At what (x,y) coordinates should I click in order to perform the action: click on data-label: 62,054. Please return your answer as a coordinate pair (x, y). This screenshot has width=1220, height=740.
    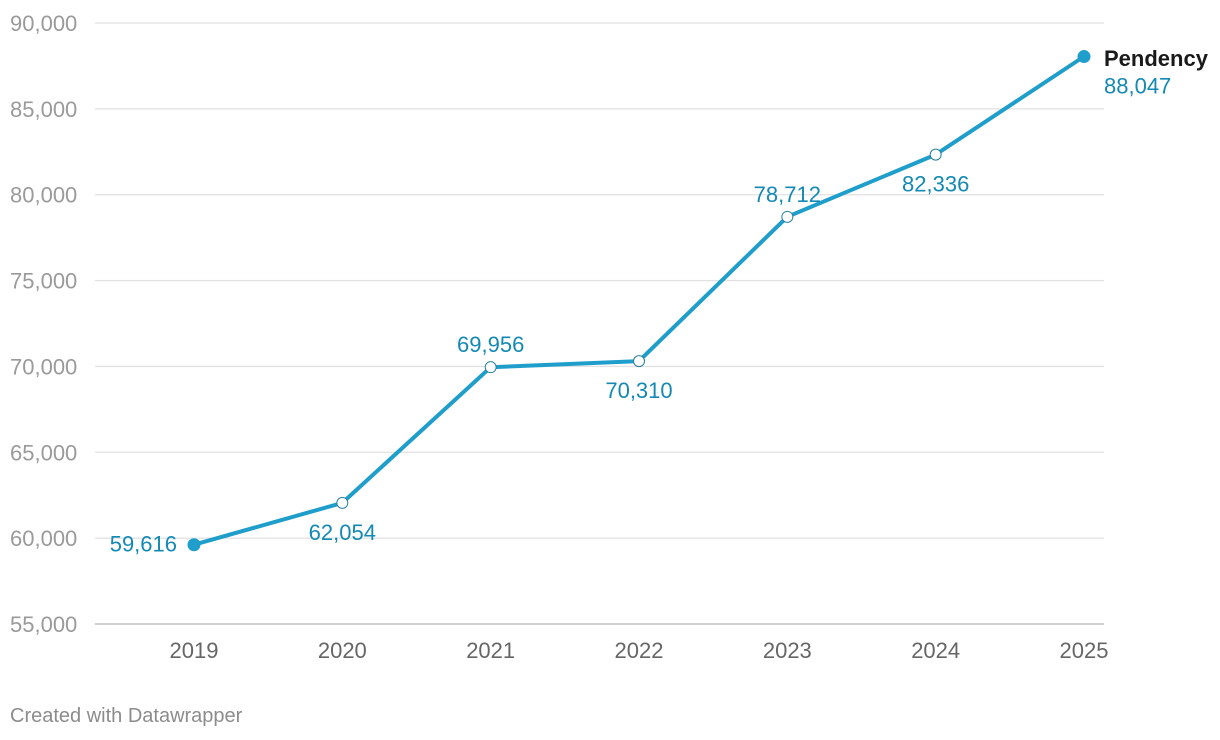
    Looking at the image, I should click on (342, 532).